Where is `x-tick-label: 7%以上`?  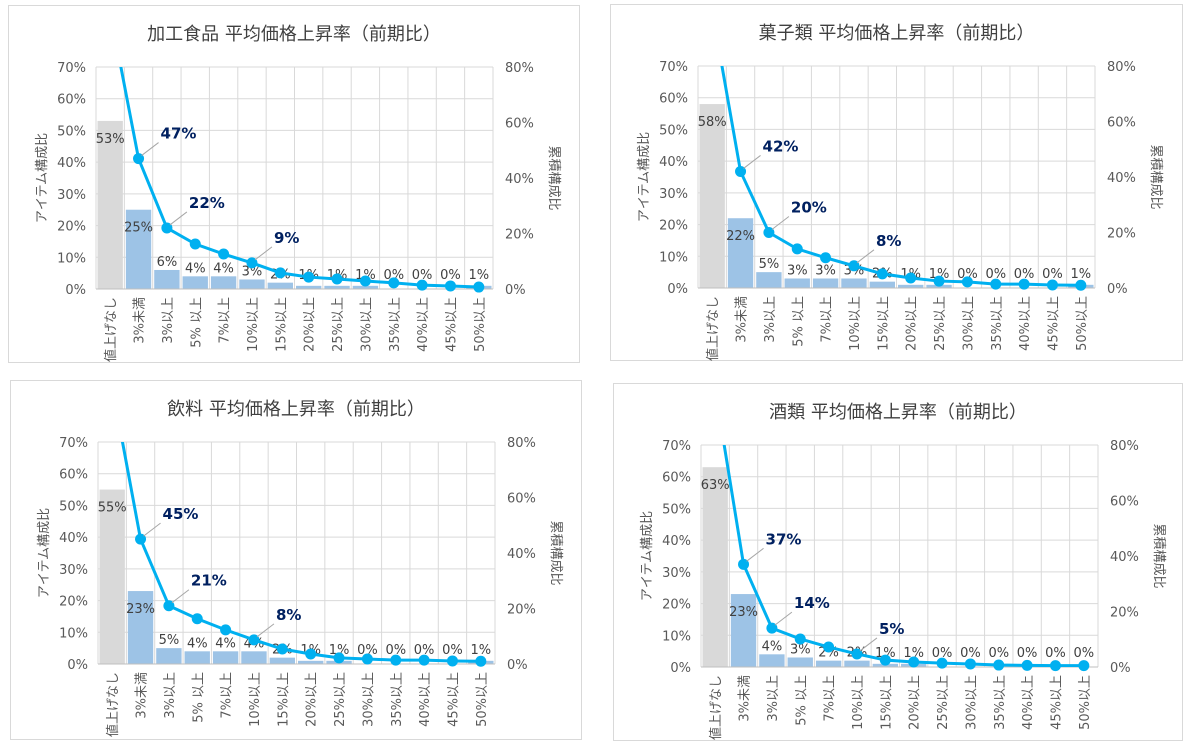
x-tick-label: 7%以上 is located at coordinates (830, 698).